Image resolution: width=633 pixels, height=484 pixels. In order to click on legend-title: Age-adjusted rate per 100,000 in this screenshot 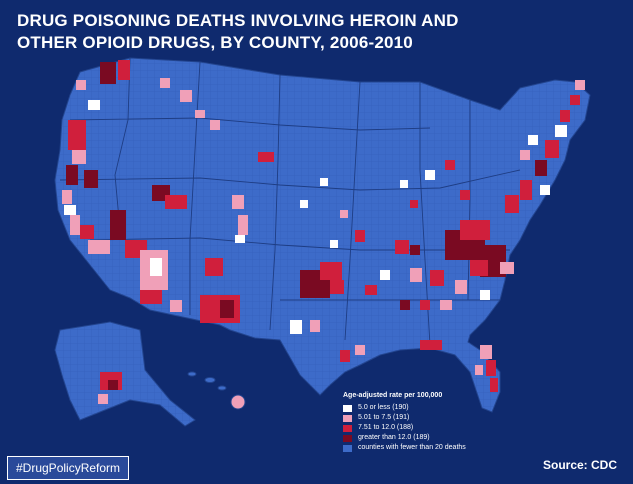, I will do `click(393, 395)`.